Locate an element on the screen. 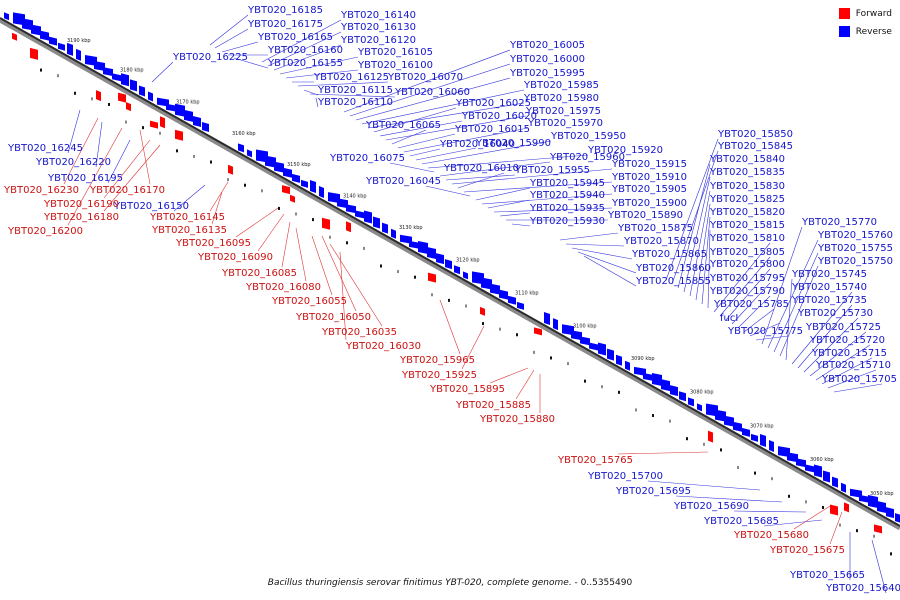  gene-label-reverse: YBT020_16045 is located at coordinates (403, 181).